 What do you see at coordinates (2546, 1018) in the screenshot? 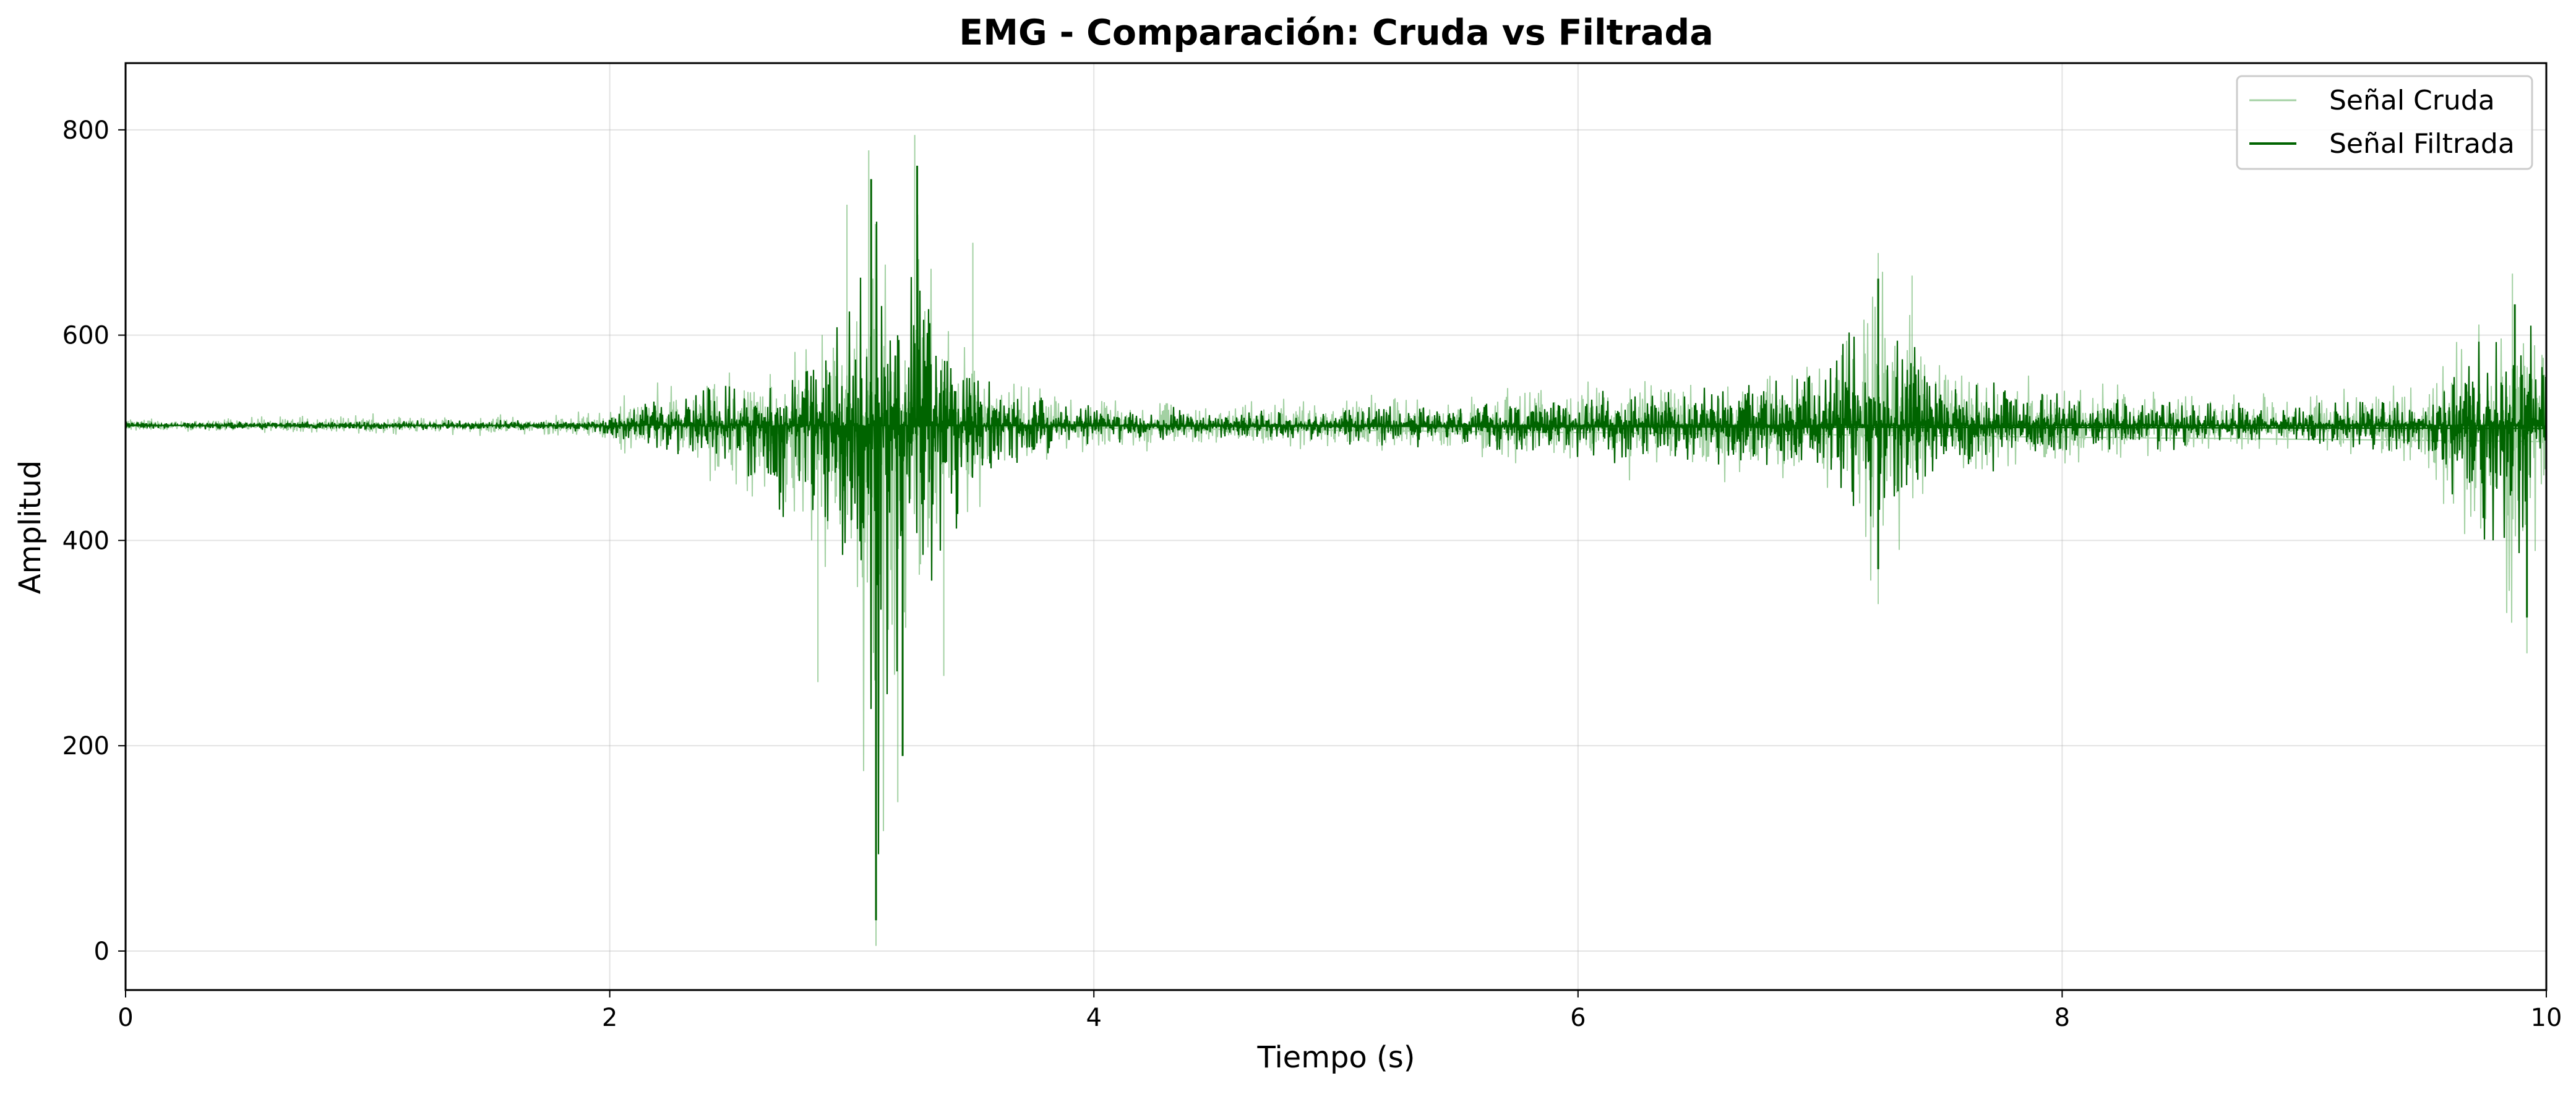
I see `x-tick-label: 10` at bounding box center [2546, 1018].